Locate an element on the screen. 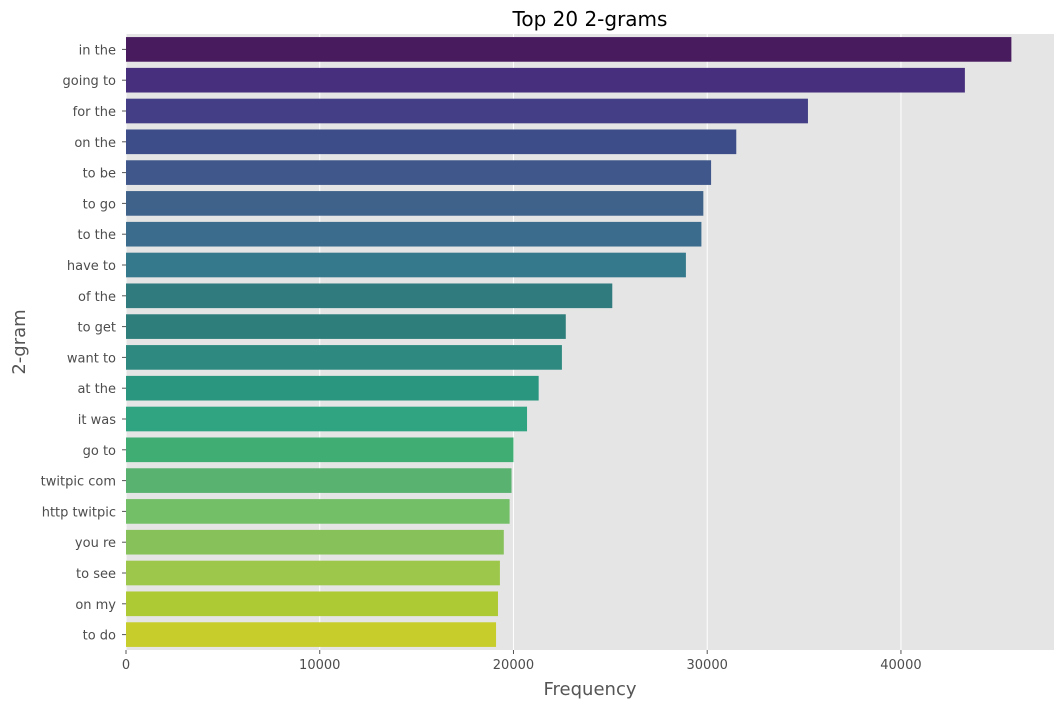 The image size is (1064, 713). y-tick-label: at the is located at coordinates (96, 389).